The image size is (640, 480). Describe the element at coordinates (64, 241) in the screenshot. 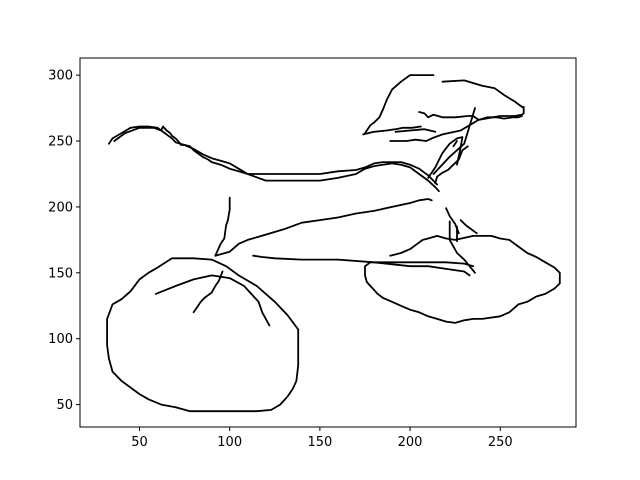

I see `y-axis: 50 100 150 200 250 300` at that location.